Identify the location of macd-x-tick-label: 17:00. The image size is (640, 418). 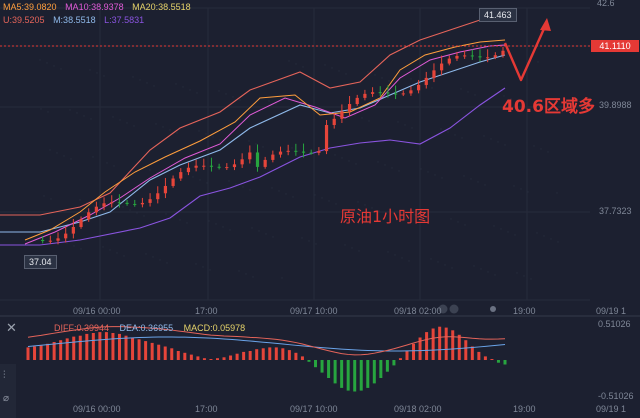
(206, 409).